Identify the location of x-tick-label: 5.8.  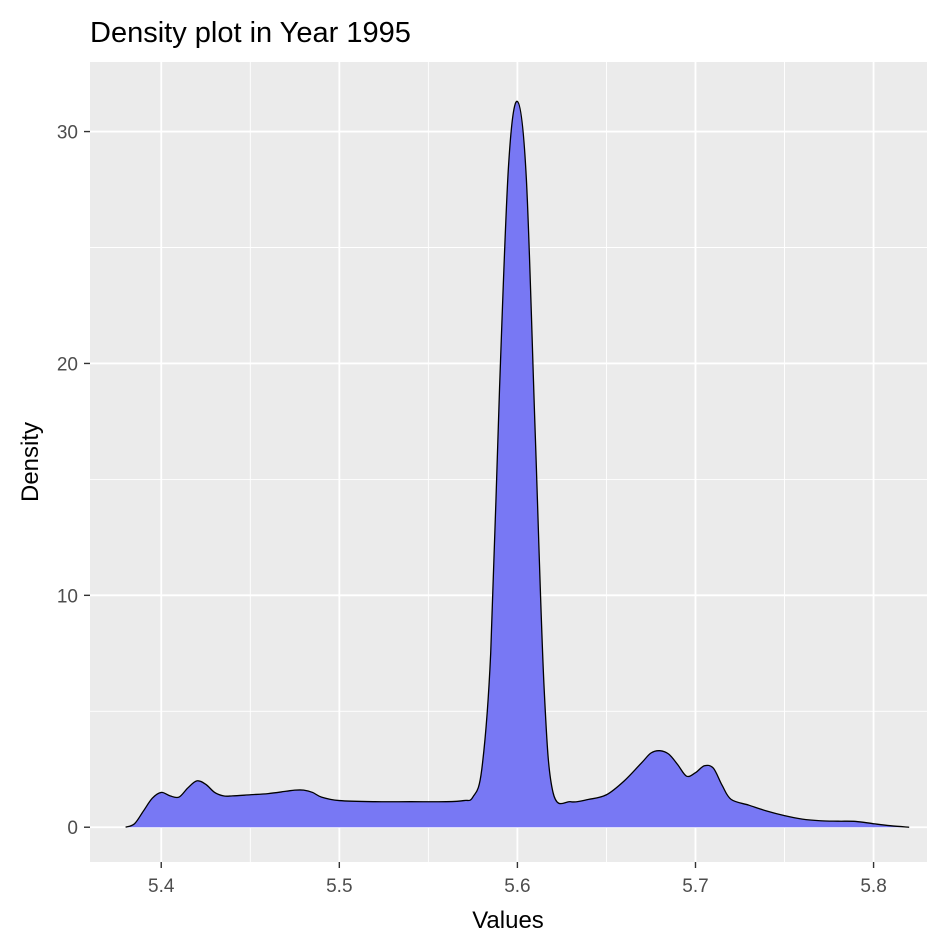
(873, 886).